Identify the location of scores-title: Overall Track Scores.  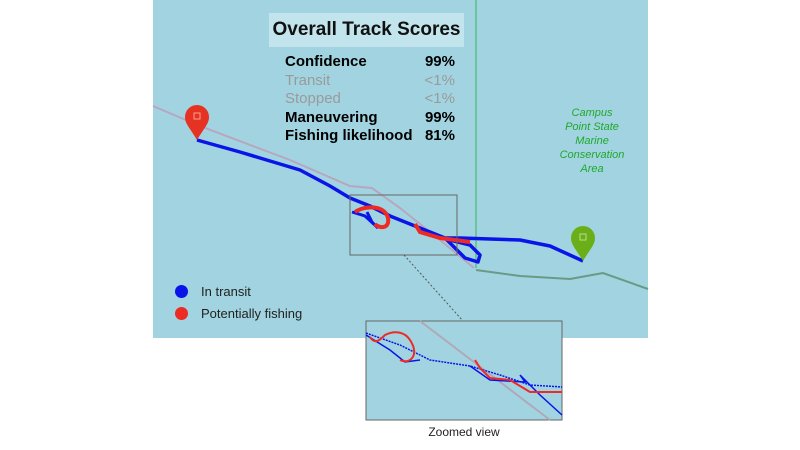
(366, 30).